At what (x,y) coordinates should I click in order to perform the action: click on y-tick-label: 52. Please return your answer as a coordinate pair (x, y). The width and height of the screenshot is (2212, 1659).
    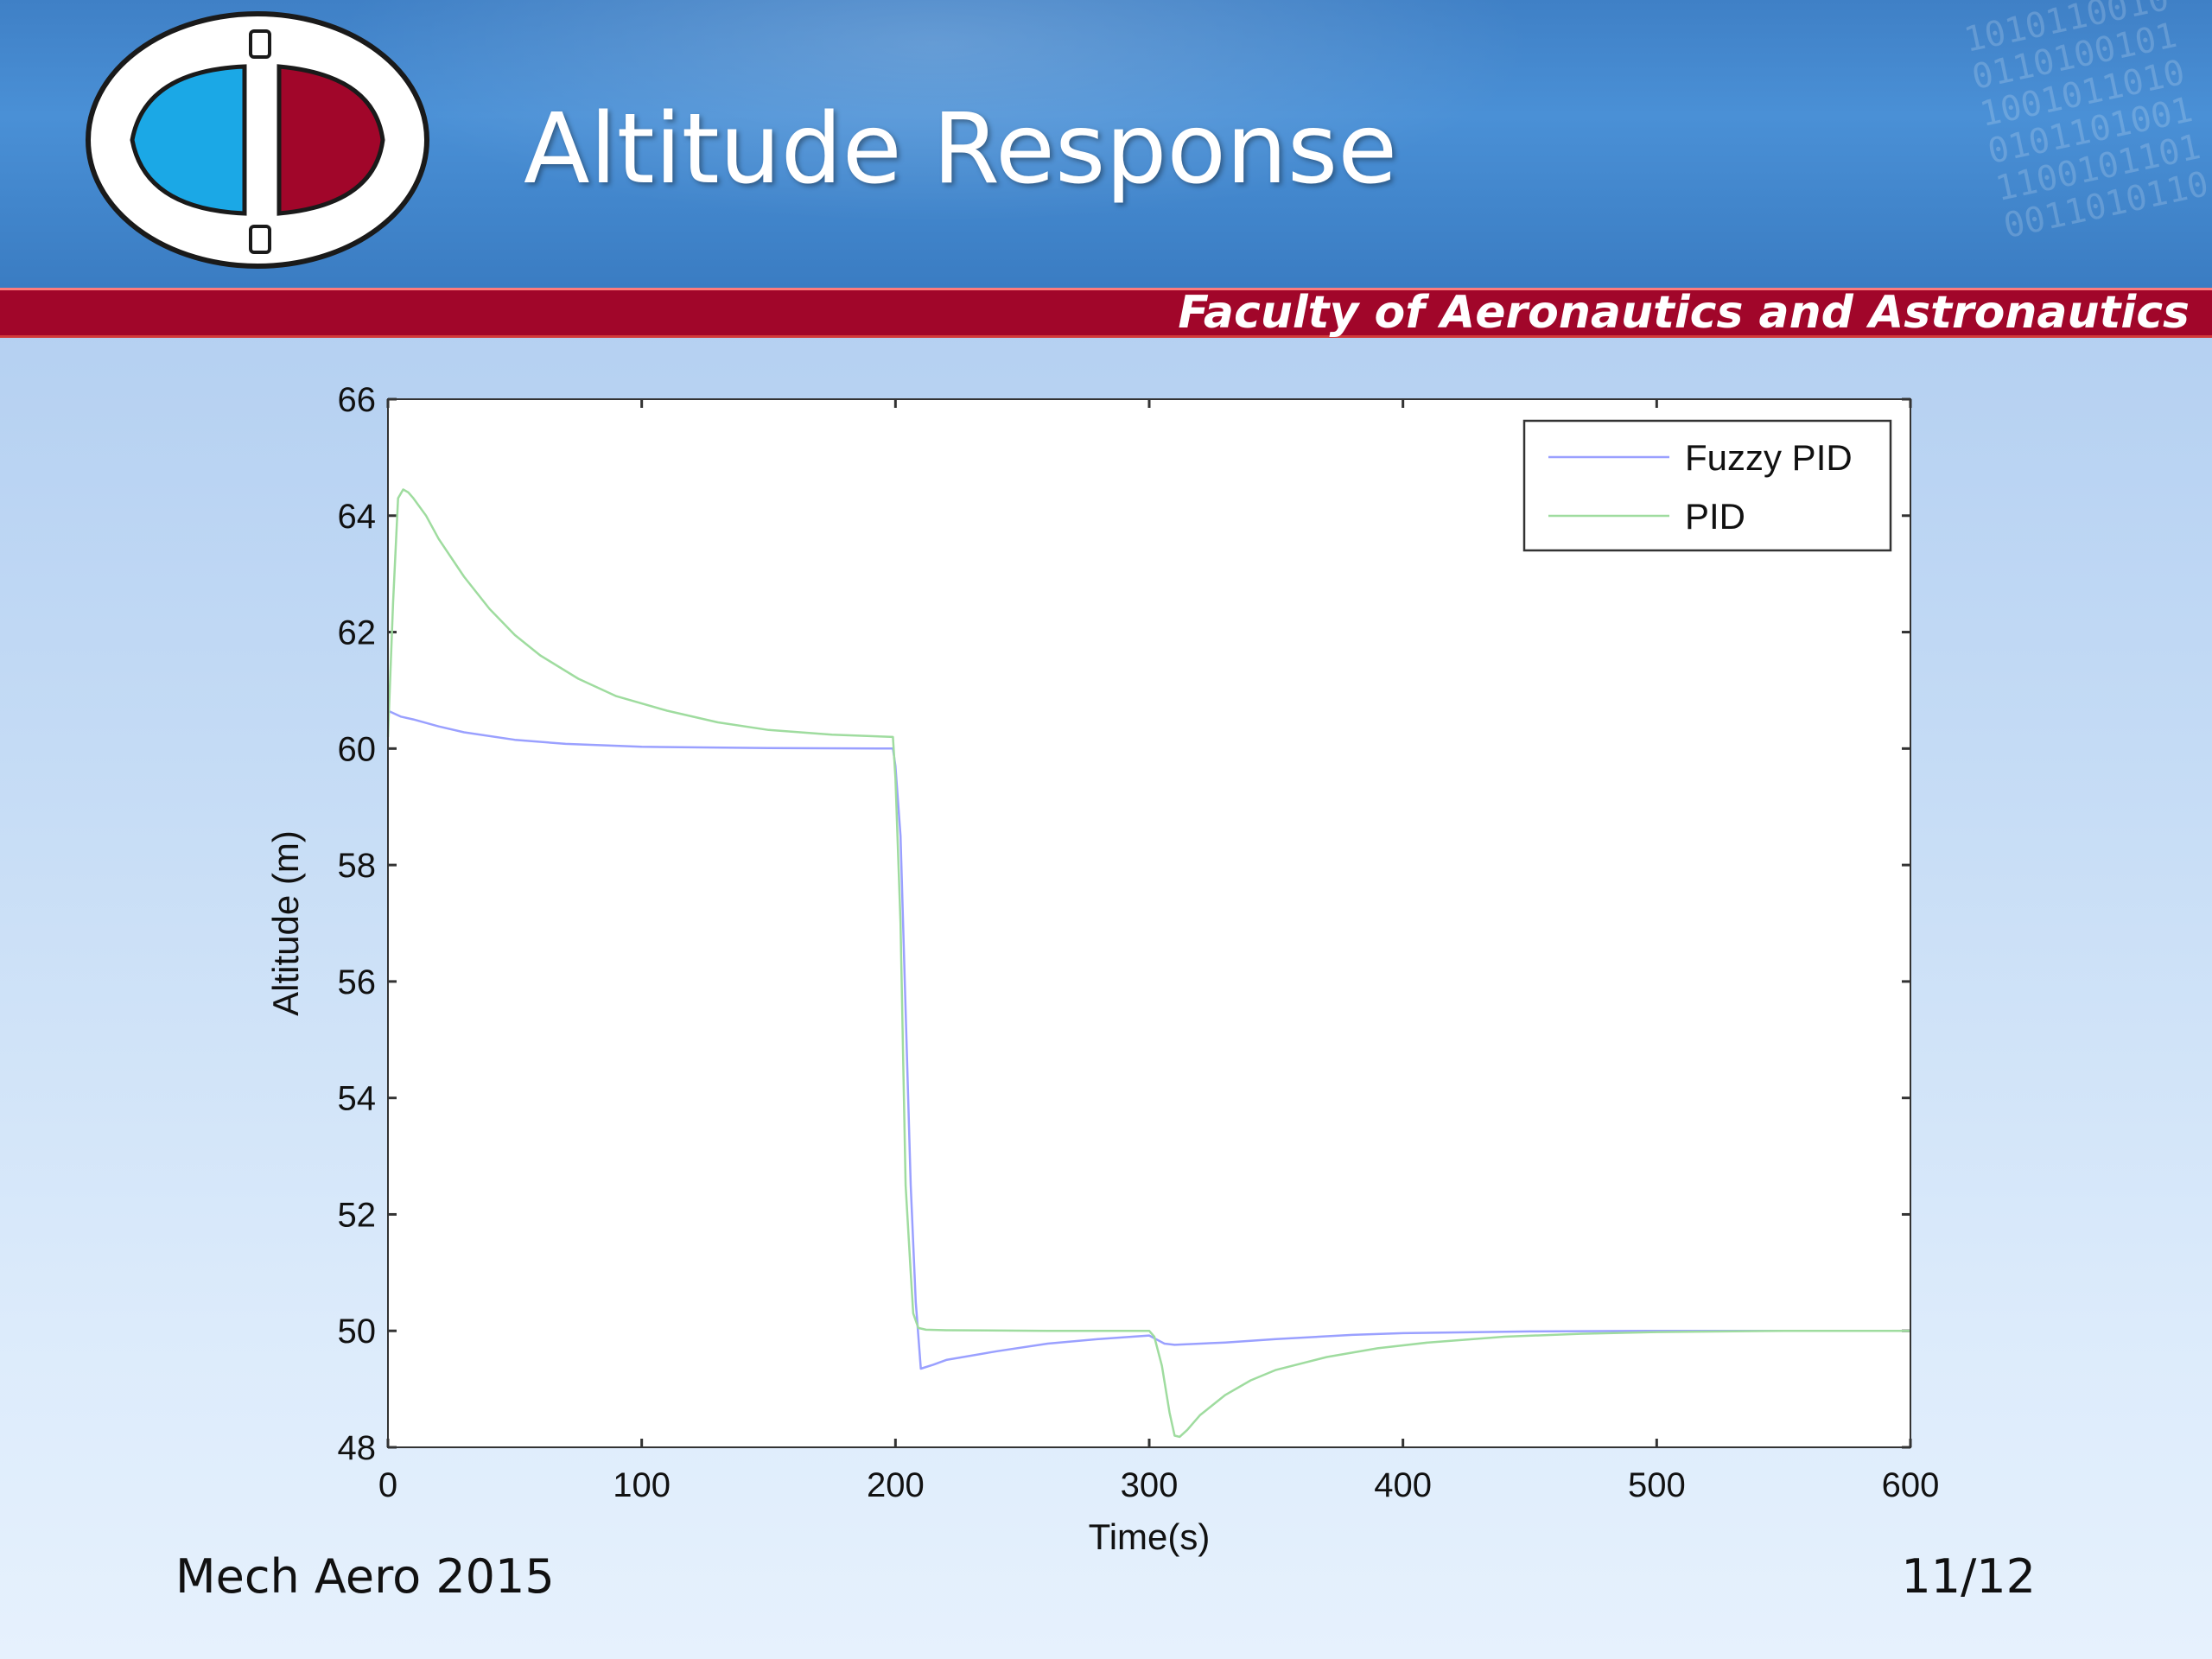
    Looking at the image, I should click on (357, 1215).